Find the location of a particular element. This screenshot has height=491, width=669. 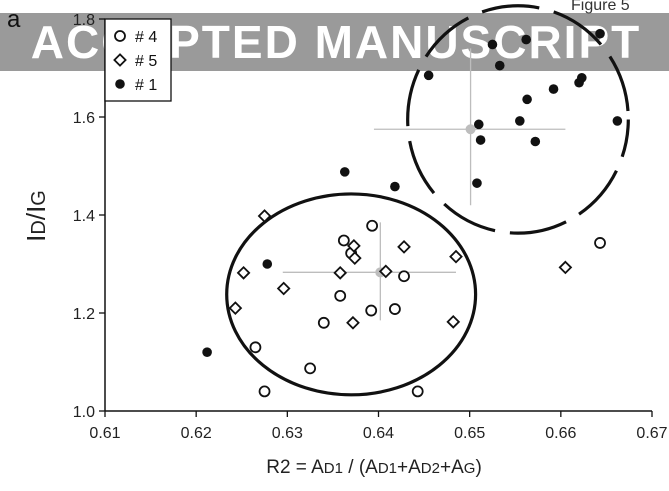

y-tick-label: 1.2 is located at coordinates (84, 314).